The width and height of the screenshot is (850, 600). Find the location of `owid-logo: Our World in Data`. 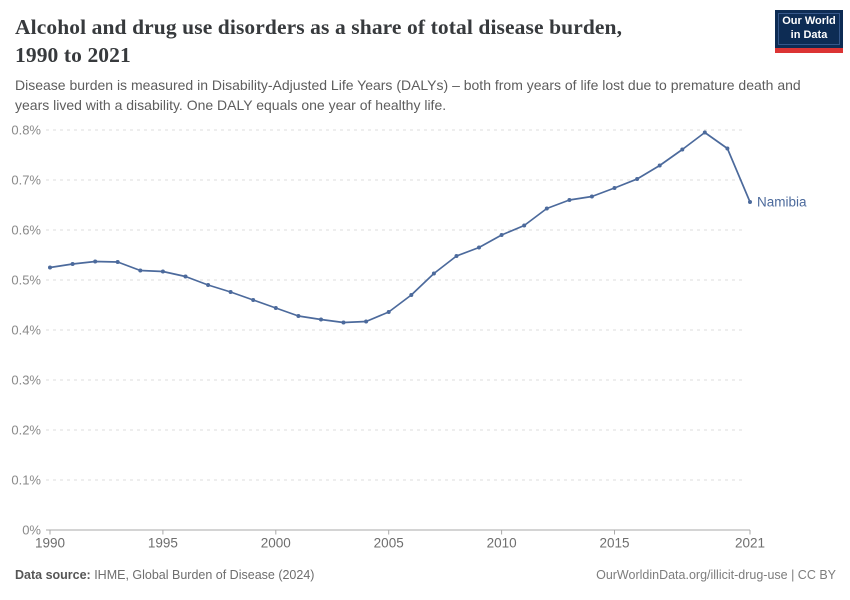

owid-logo: Our World in Data is located at coordinates (809, 31).